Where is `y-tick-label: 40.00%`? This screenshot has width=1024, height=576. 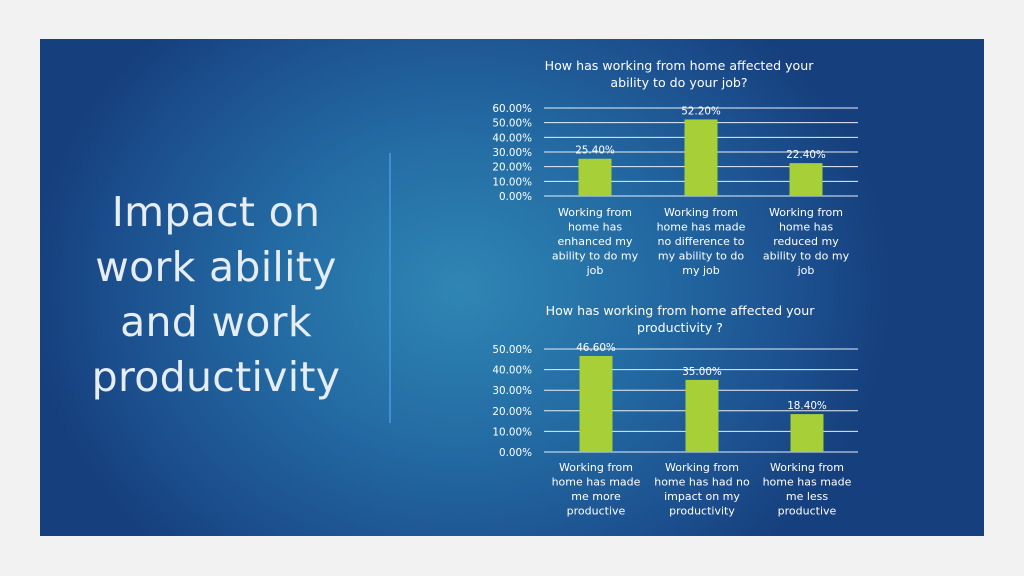
y-tick-label: 40.00% is located at coordinates (512, 371).